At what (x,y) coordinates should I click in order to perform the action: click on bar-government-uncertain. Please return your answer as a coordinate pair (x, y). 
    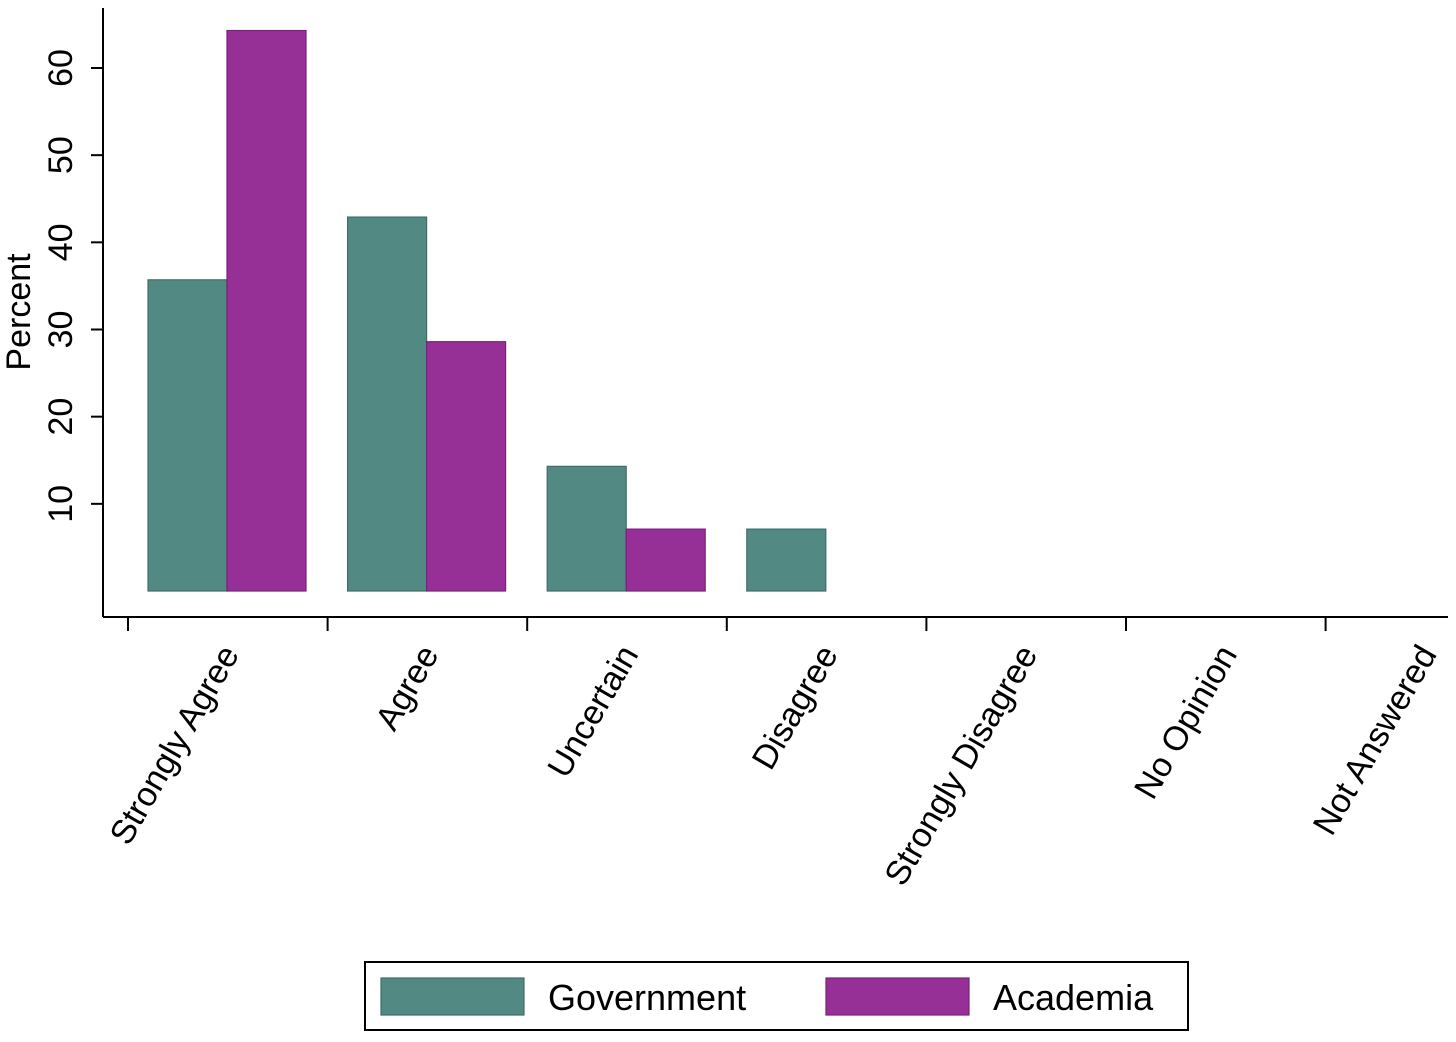
    Looking at the image, I should click on (586, 528).